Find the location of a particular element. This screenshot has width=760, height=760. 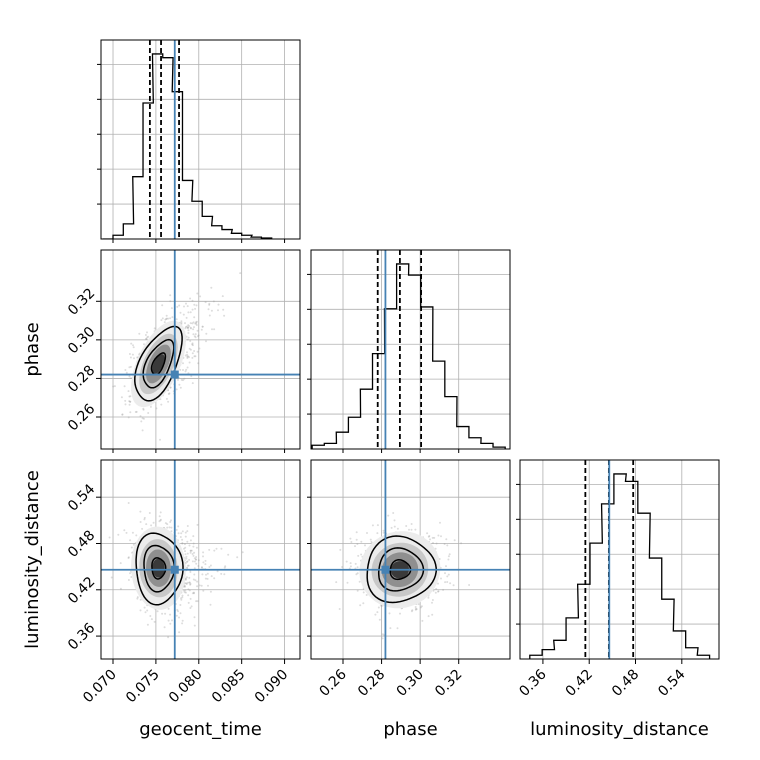

panel-phase-vs-luminosity_distance is located at coordinates (410, 559).